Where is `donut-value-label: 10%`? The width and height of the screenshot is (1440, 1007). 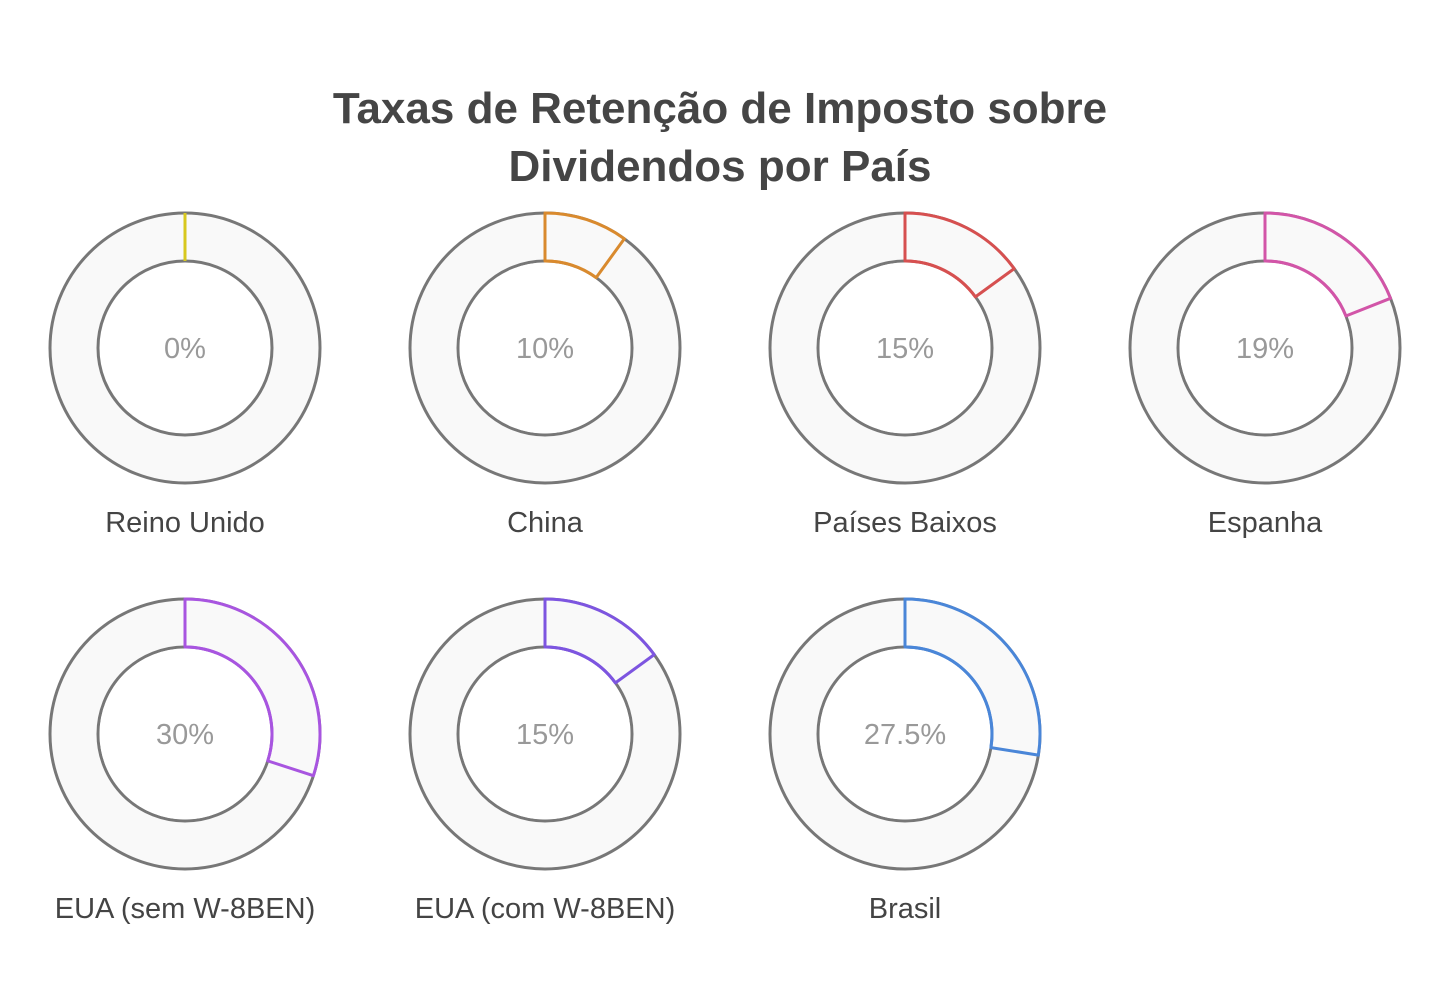 donut-value-label: 10% is located at coordinates (545, 349).